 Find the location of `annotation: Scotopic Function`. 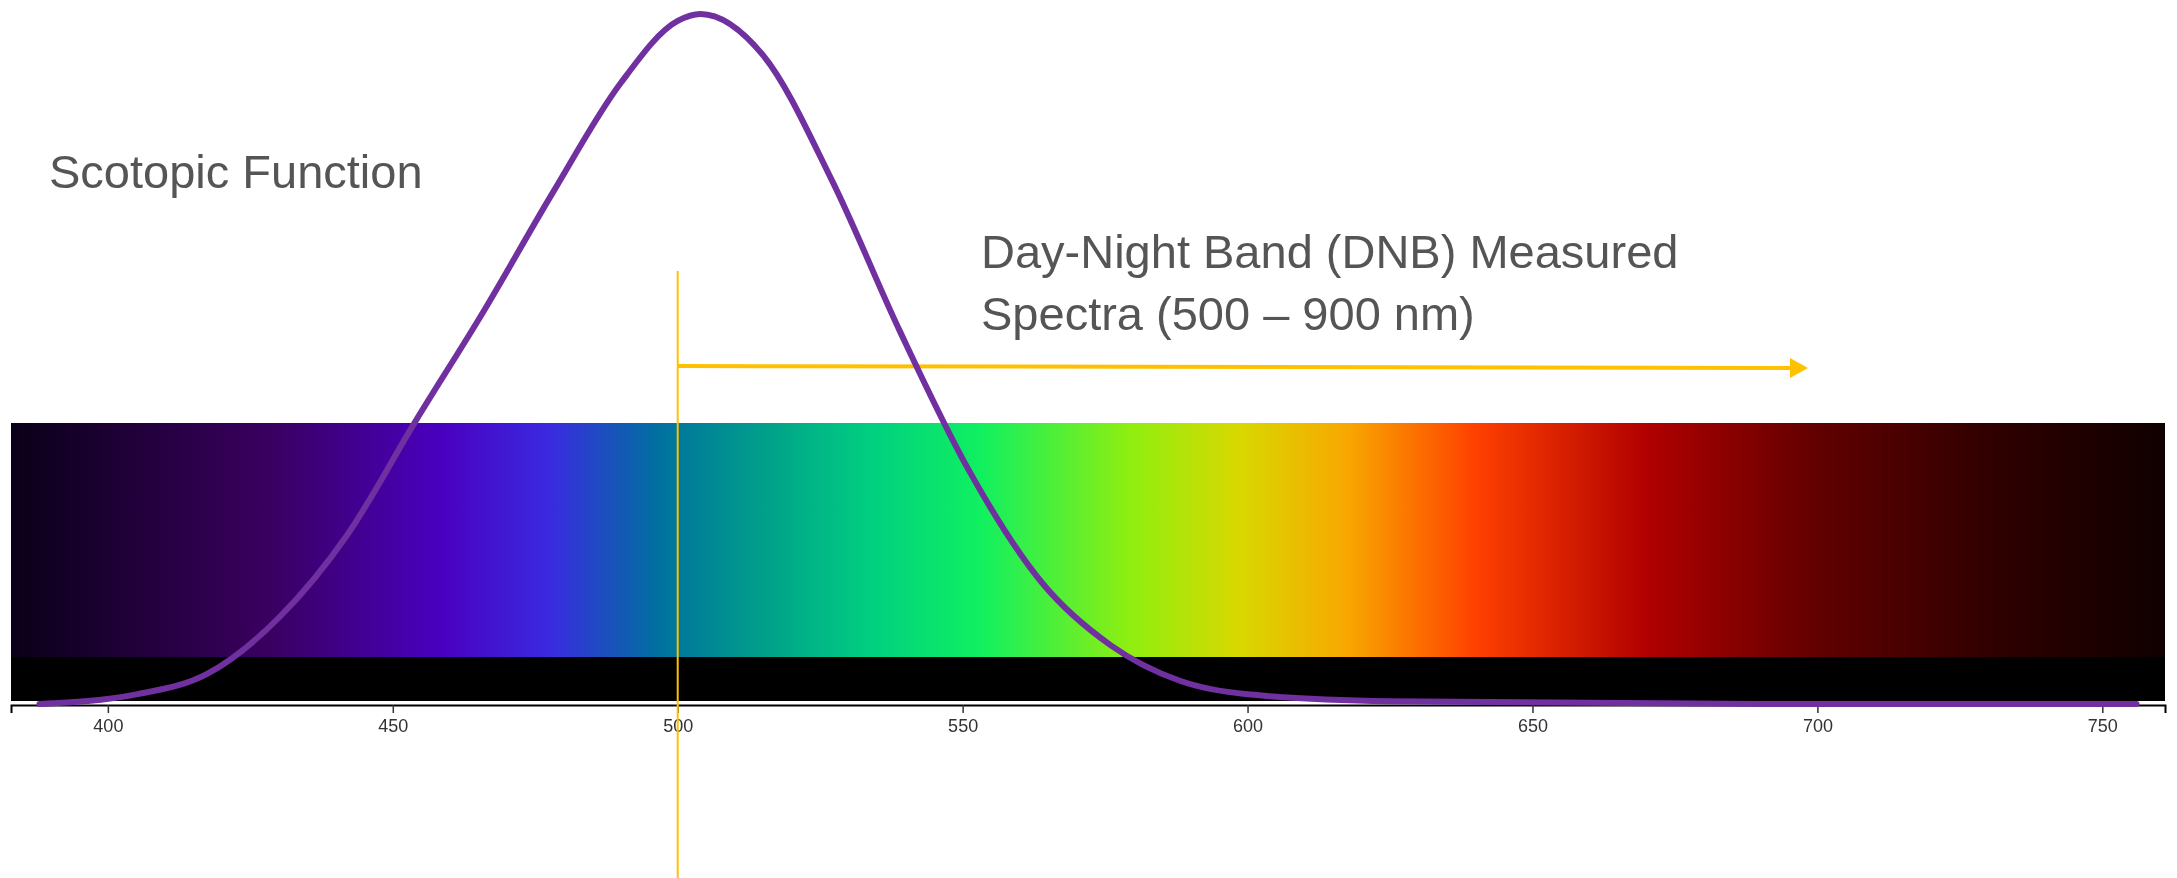

annotation: Scotopic Function is located at coordinates (236, 171).